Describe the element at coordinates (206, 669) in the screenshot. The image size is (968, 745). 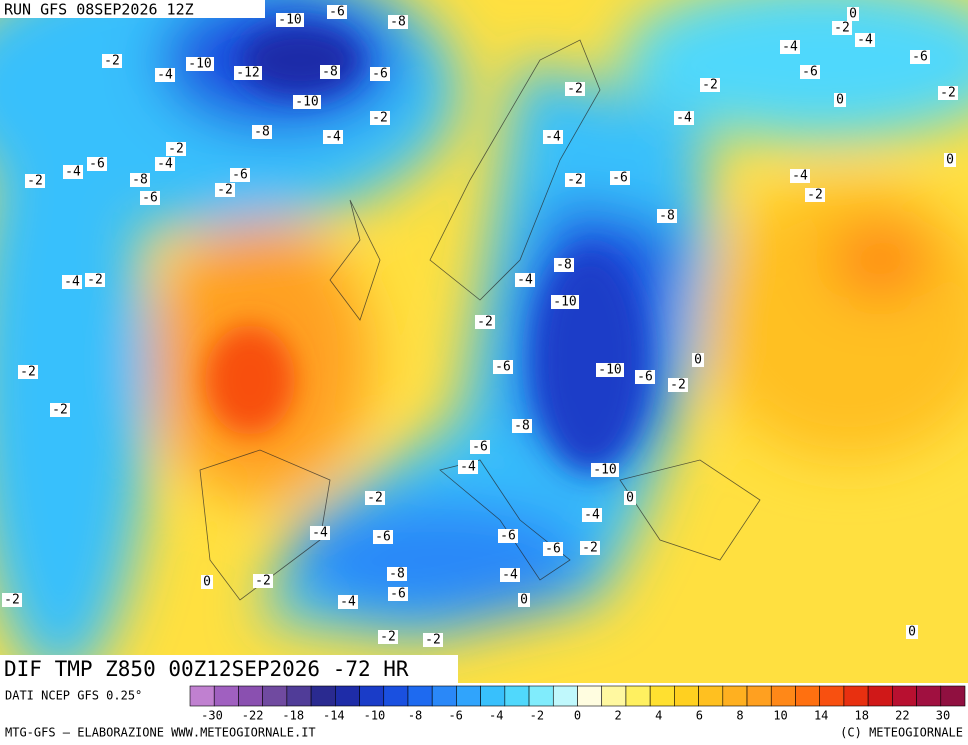
I see `map-title: DIF TMP Z850 00Z12SEP2026 -72 HR` at that location.